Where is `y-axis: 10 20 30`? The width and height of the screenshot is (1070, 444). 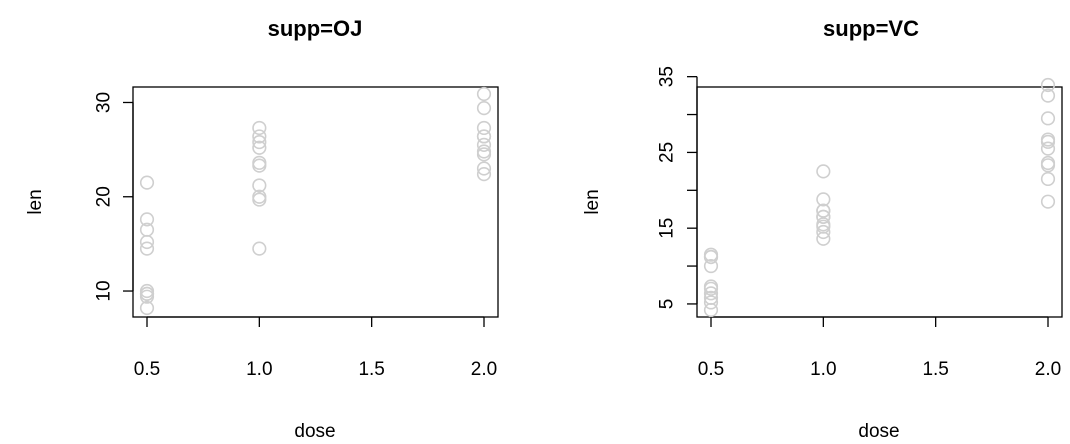 y-axis: 10 20 30 is located at coordinates (114, 197).